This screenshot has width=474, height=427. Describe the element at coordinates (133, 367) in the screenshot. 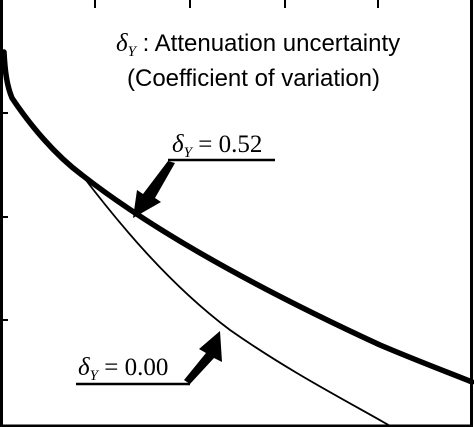

I see `series-label-value: = 0.00` at that location.